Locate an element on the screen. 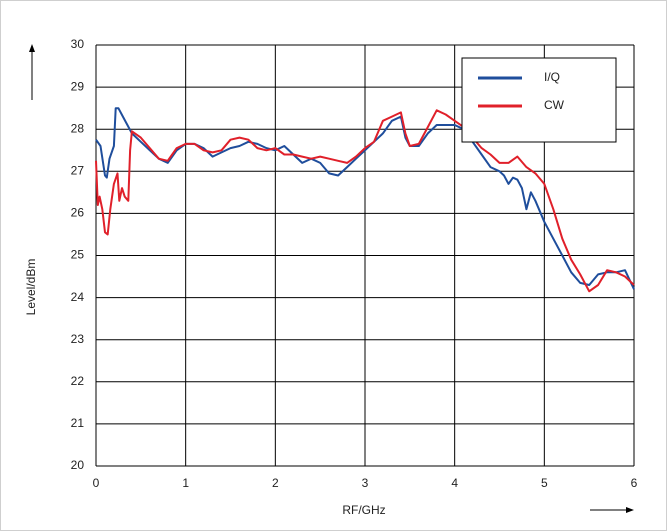 The width and height of the screenshot is (667, 531). legend-label: CW is located at coordinates (554, 105).